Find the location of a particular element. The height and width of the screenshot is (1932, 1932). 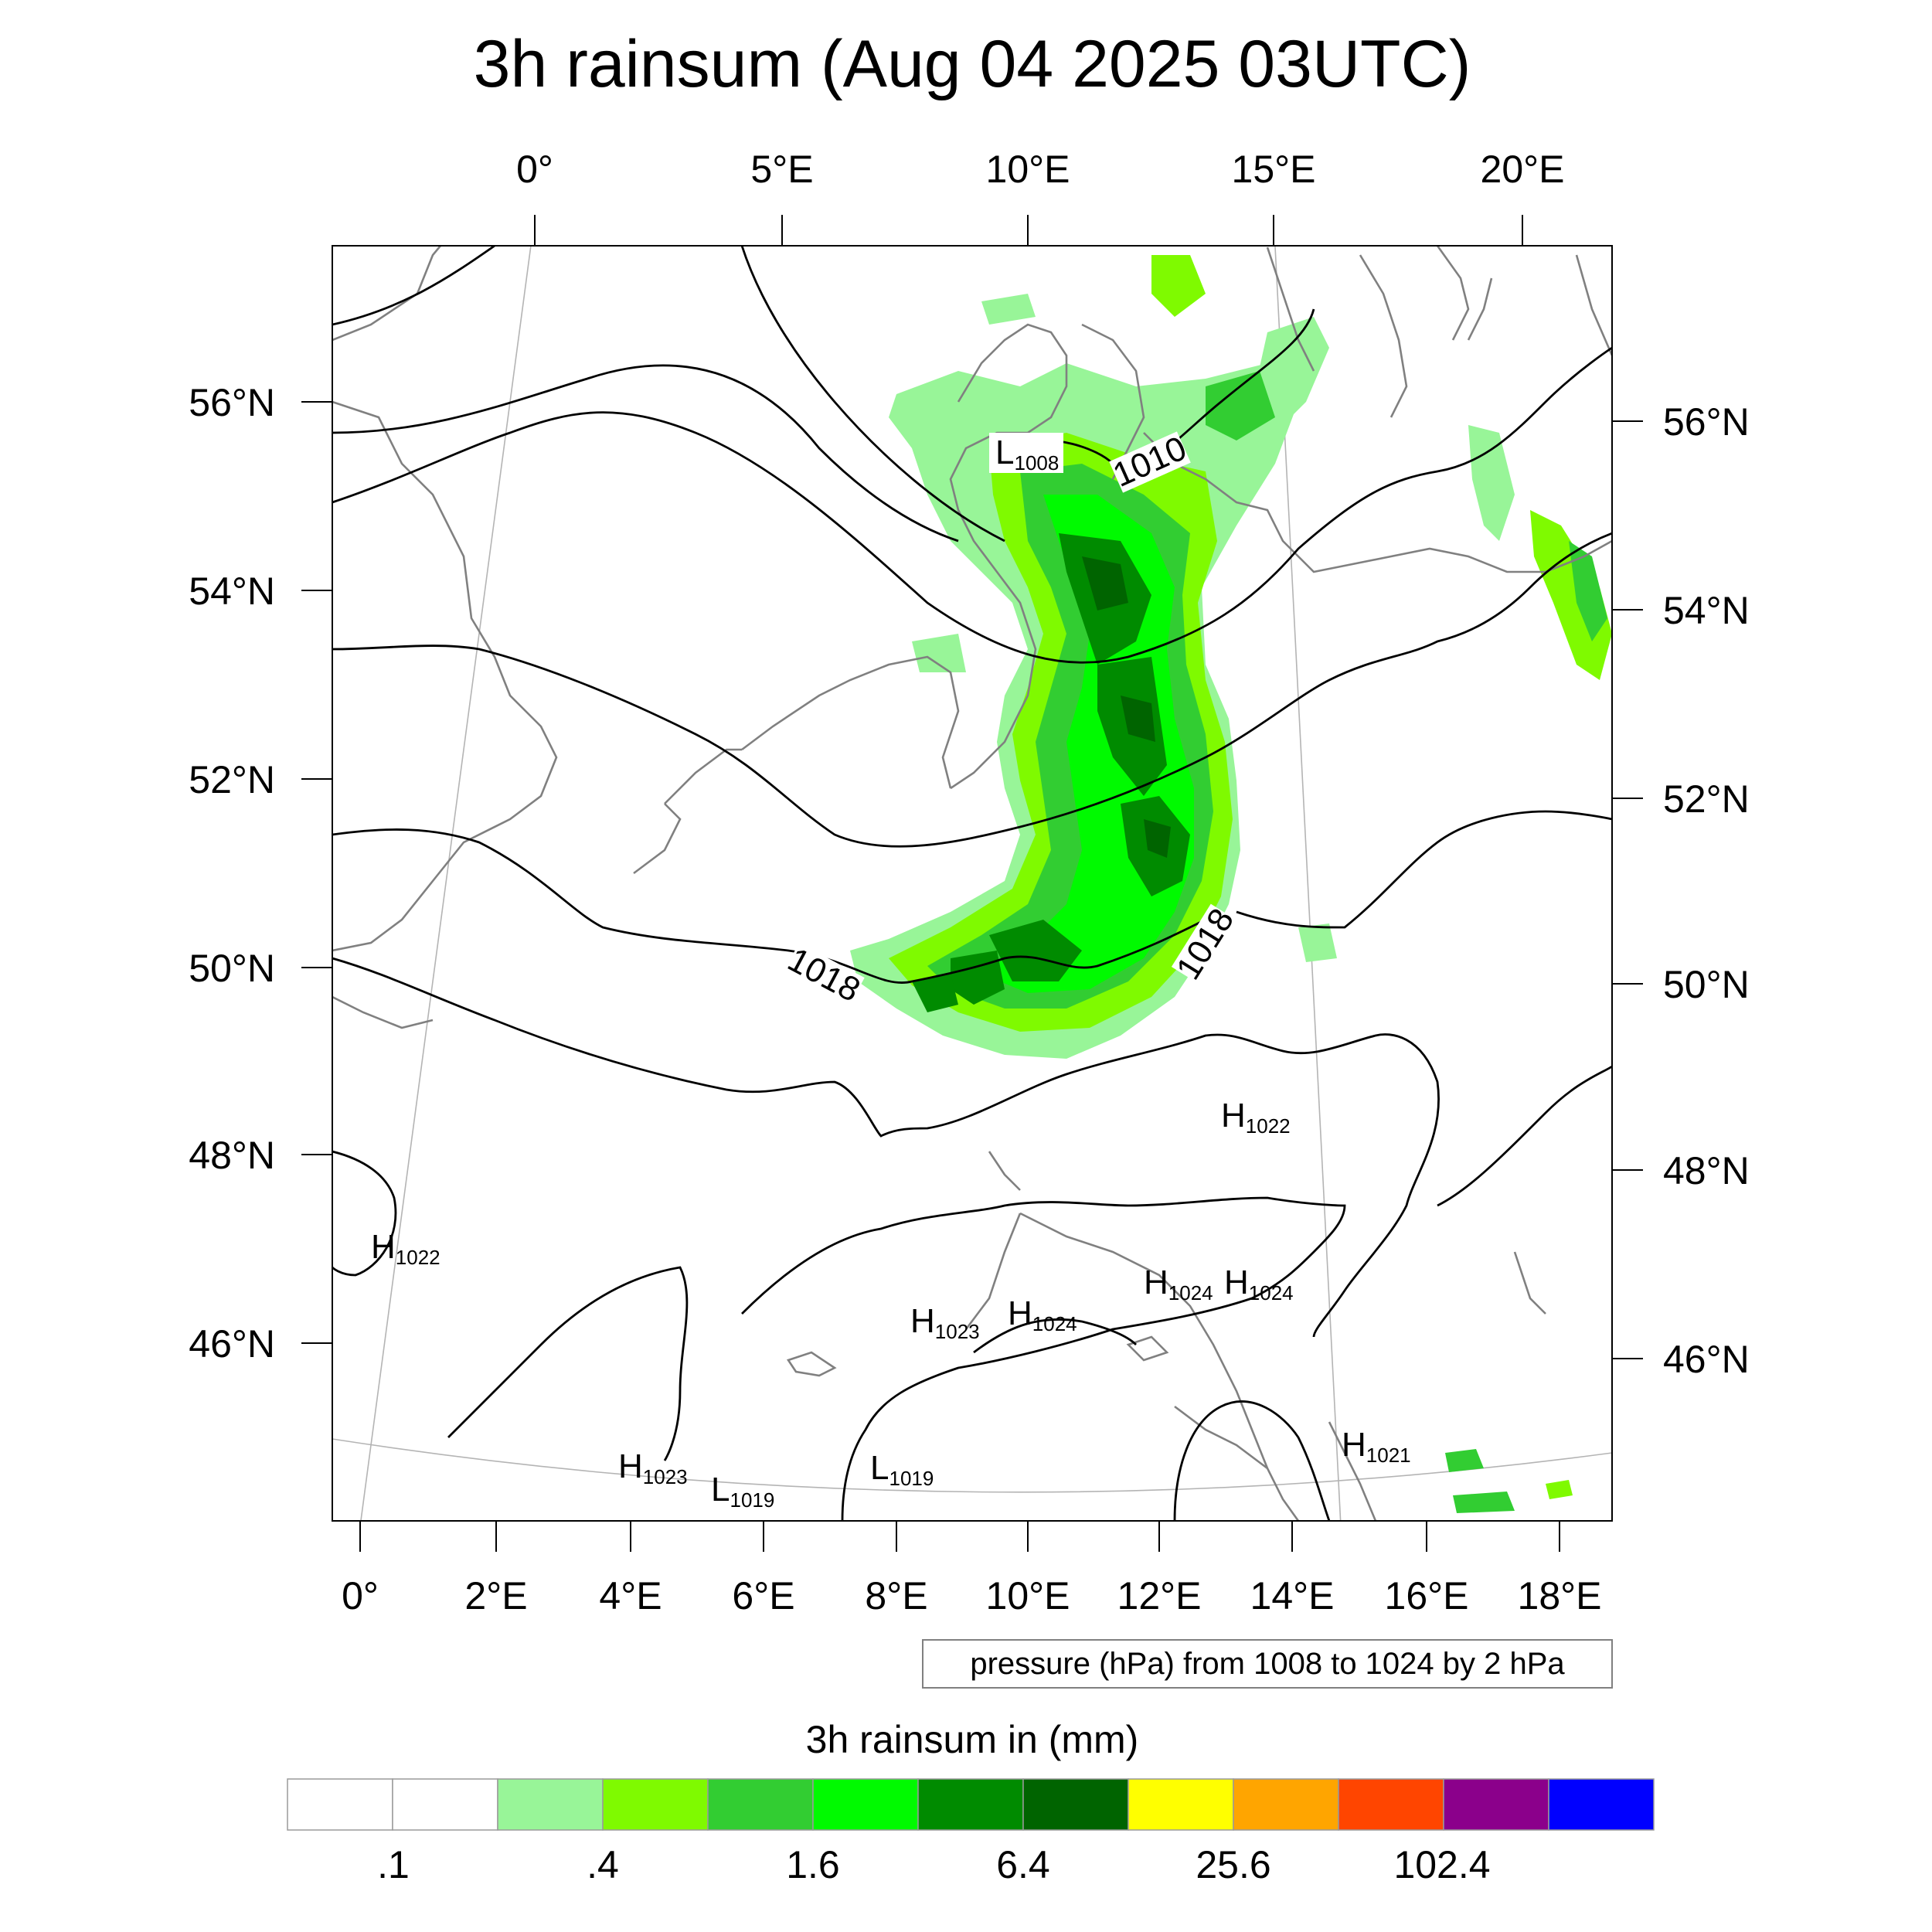

bottom-lon-label: 16°E is located at coordinates (1427, 1596).